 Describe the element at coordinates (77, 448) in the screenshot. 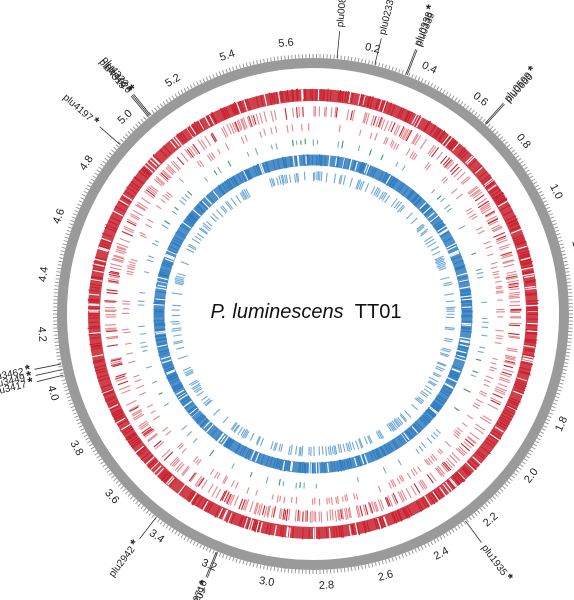

I see `scale-tick-label: 3.8` at that location.